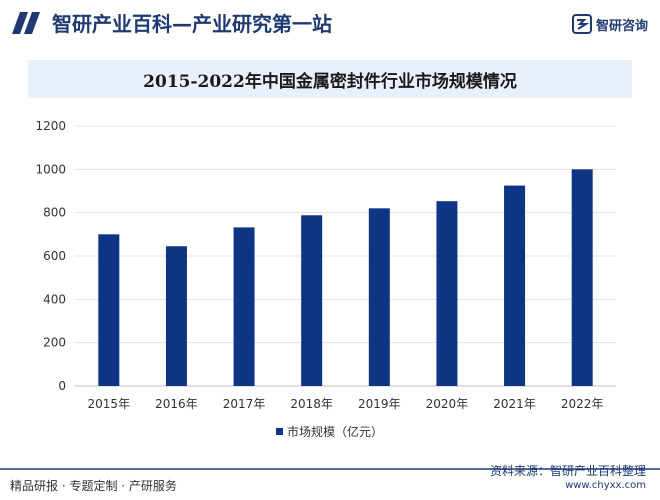 The width and height of the screenshot is (660, 500). What do you see at coordinates (582, 277) in the screenshot?
I see `bar-2022年` at bounding box center [582, 277].